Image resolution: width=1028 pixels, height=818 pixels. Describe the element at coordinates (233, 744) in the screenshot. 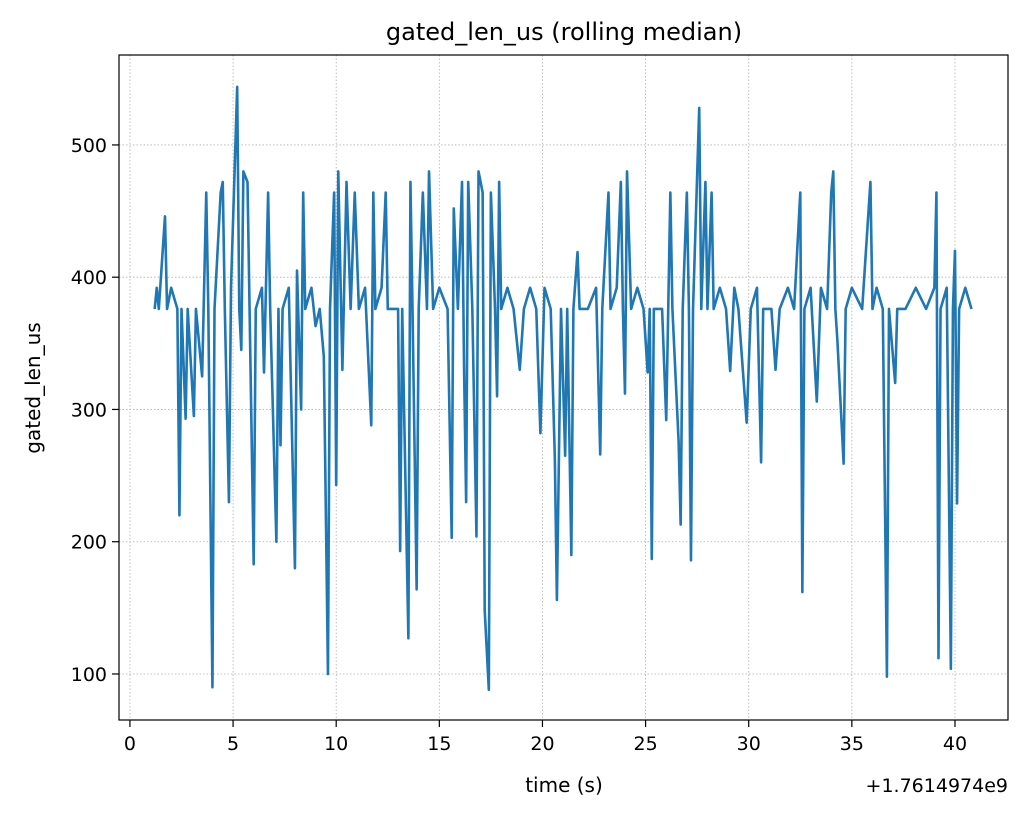

I see `x-tick-label: 5` at that location.